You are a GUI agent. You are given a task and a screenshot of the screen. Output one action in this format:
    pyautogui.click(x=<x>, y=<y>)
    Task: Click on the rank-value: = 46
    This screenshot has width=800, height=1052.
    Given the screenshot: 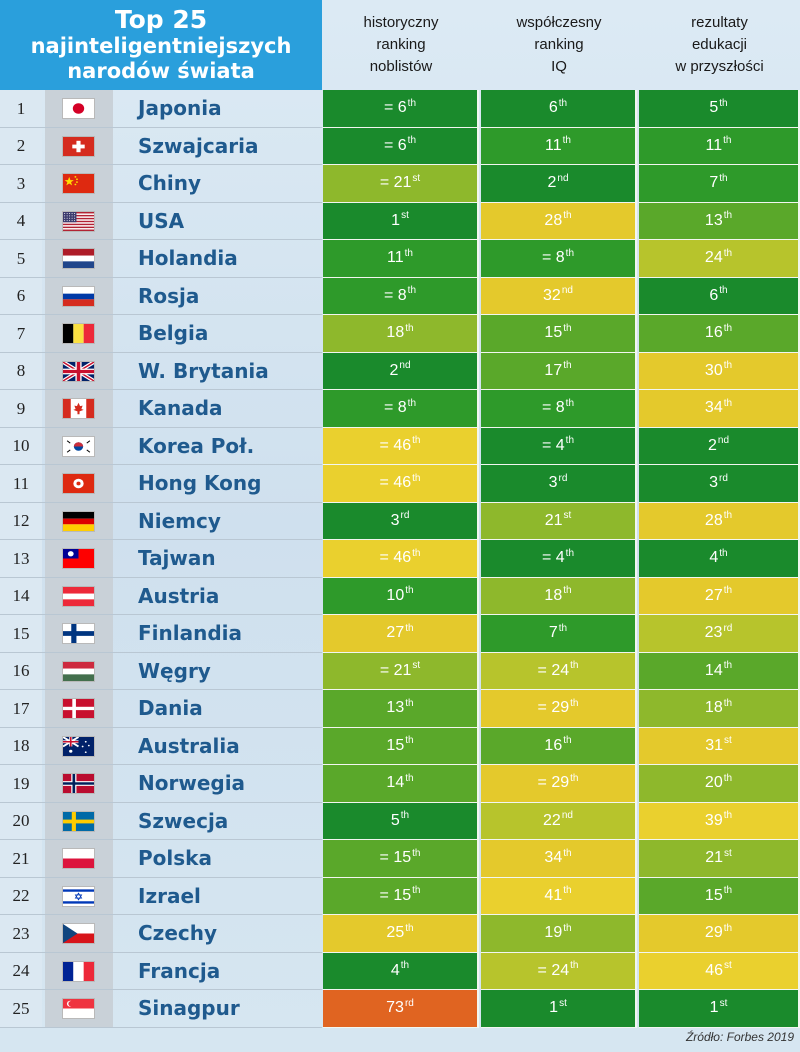 What is the action you would take?
    pyautogui.click(x=395, y=445)
    